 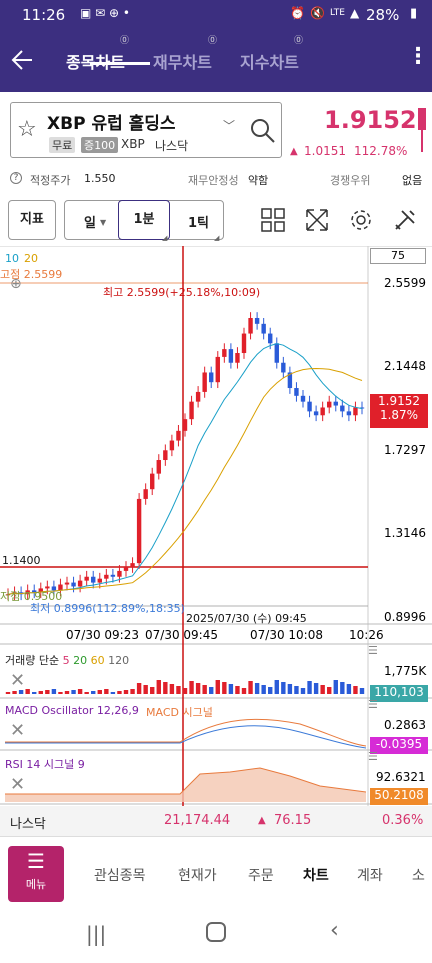 What do you see at coordinates (229, 126) in the screenshot?
I see `chevron-down-icon: ﹀` at bounding box center [229, 126].